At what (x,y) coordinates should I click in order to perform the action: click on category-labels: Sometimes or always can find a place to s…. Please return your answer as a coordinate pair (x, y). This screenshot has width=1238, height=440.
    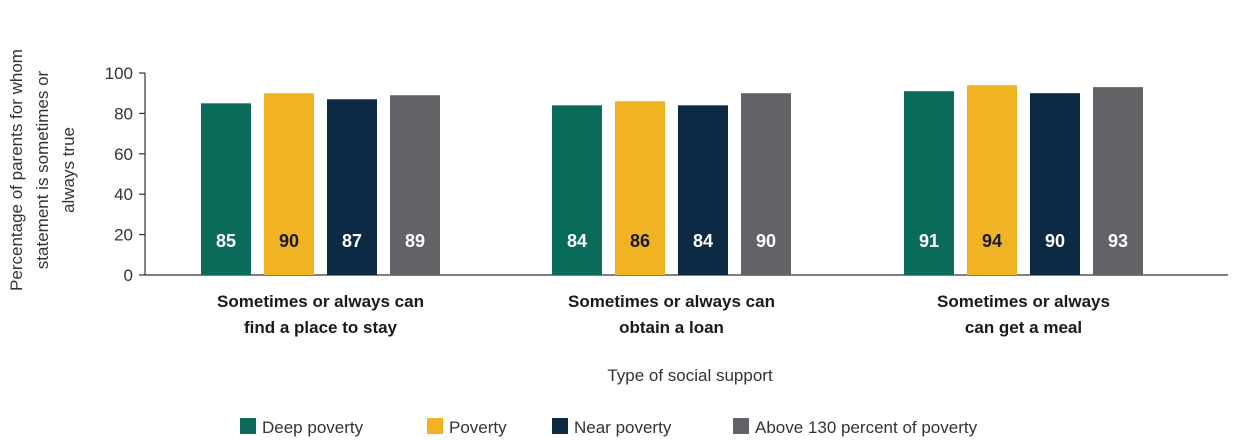
    Looking at the image, I should click on (663, 314).